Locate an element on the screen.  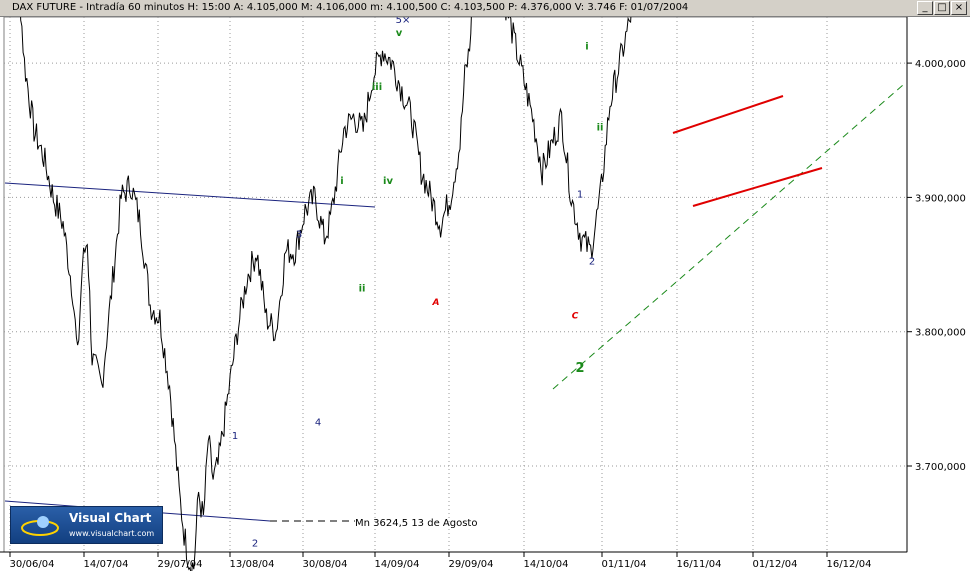
maximize-button: □ is located at coordinates (942, 8).